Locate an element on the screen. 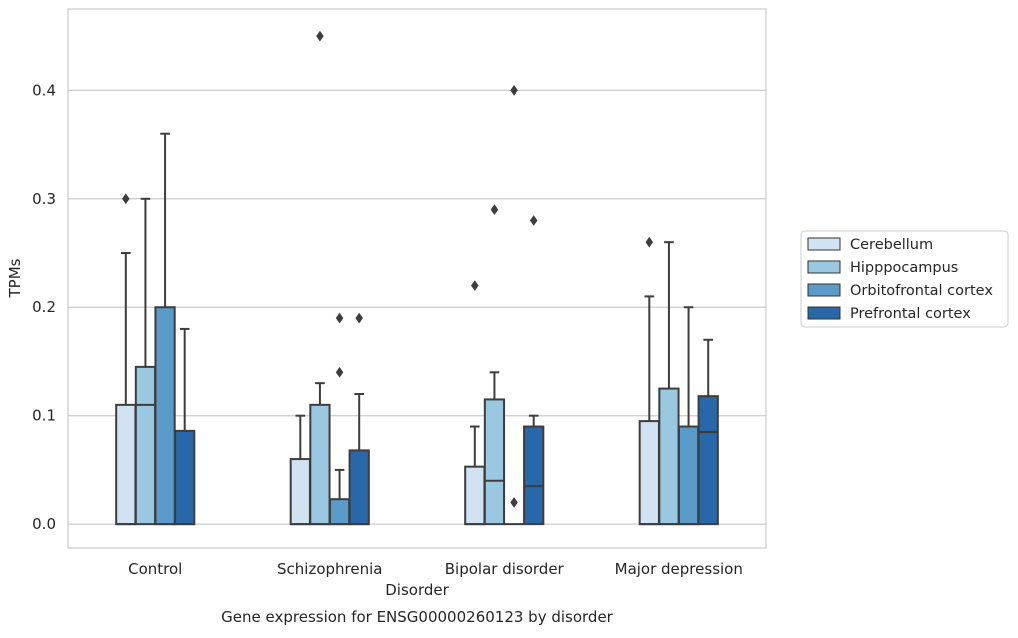  legend-label: Cerebellum is located at coordinates (891, 245).